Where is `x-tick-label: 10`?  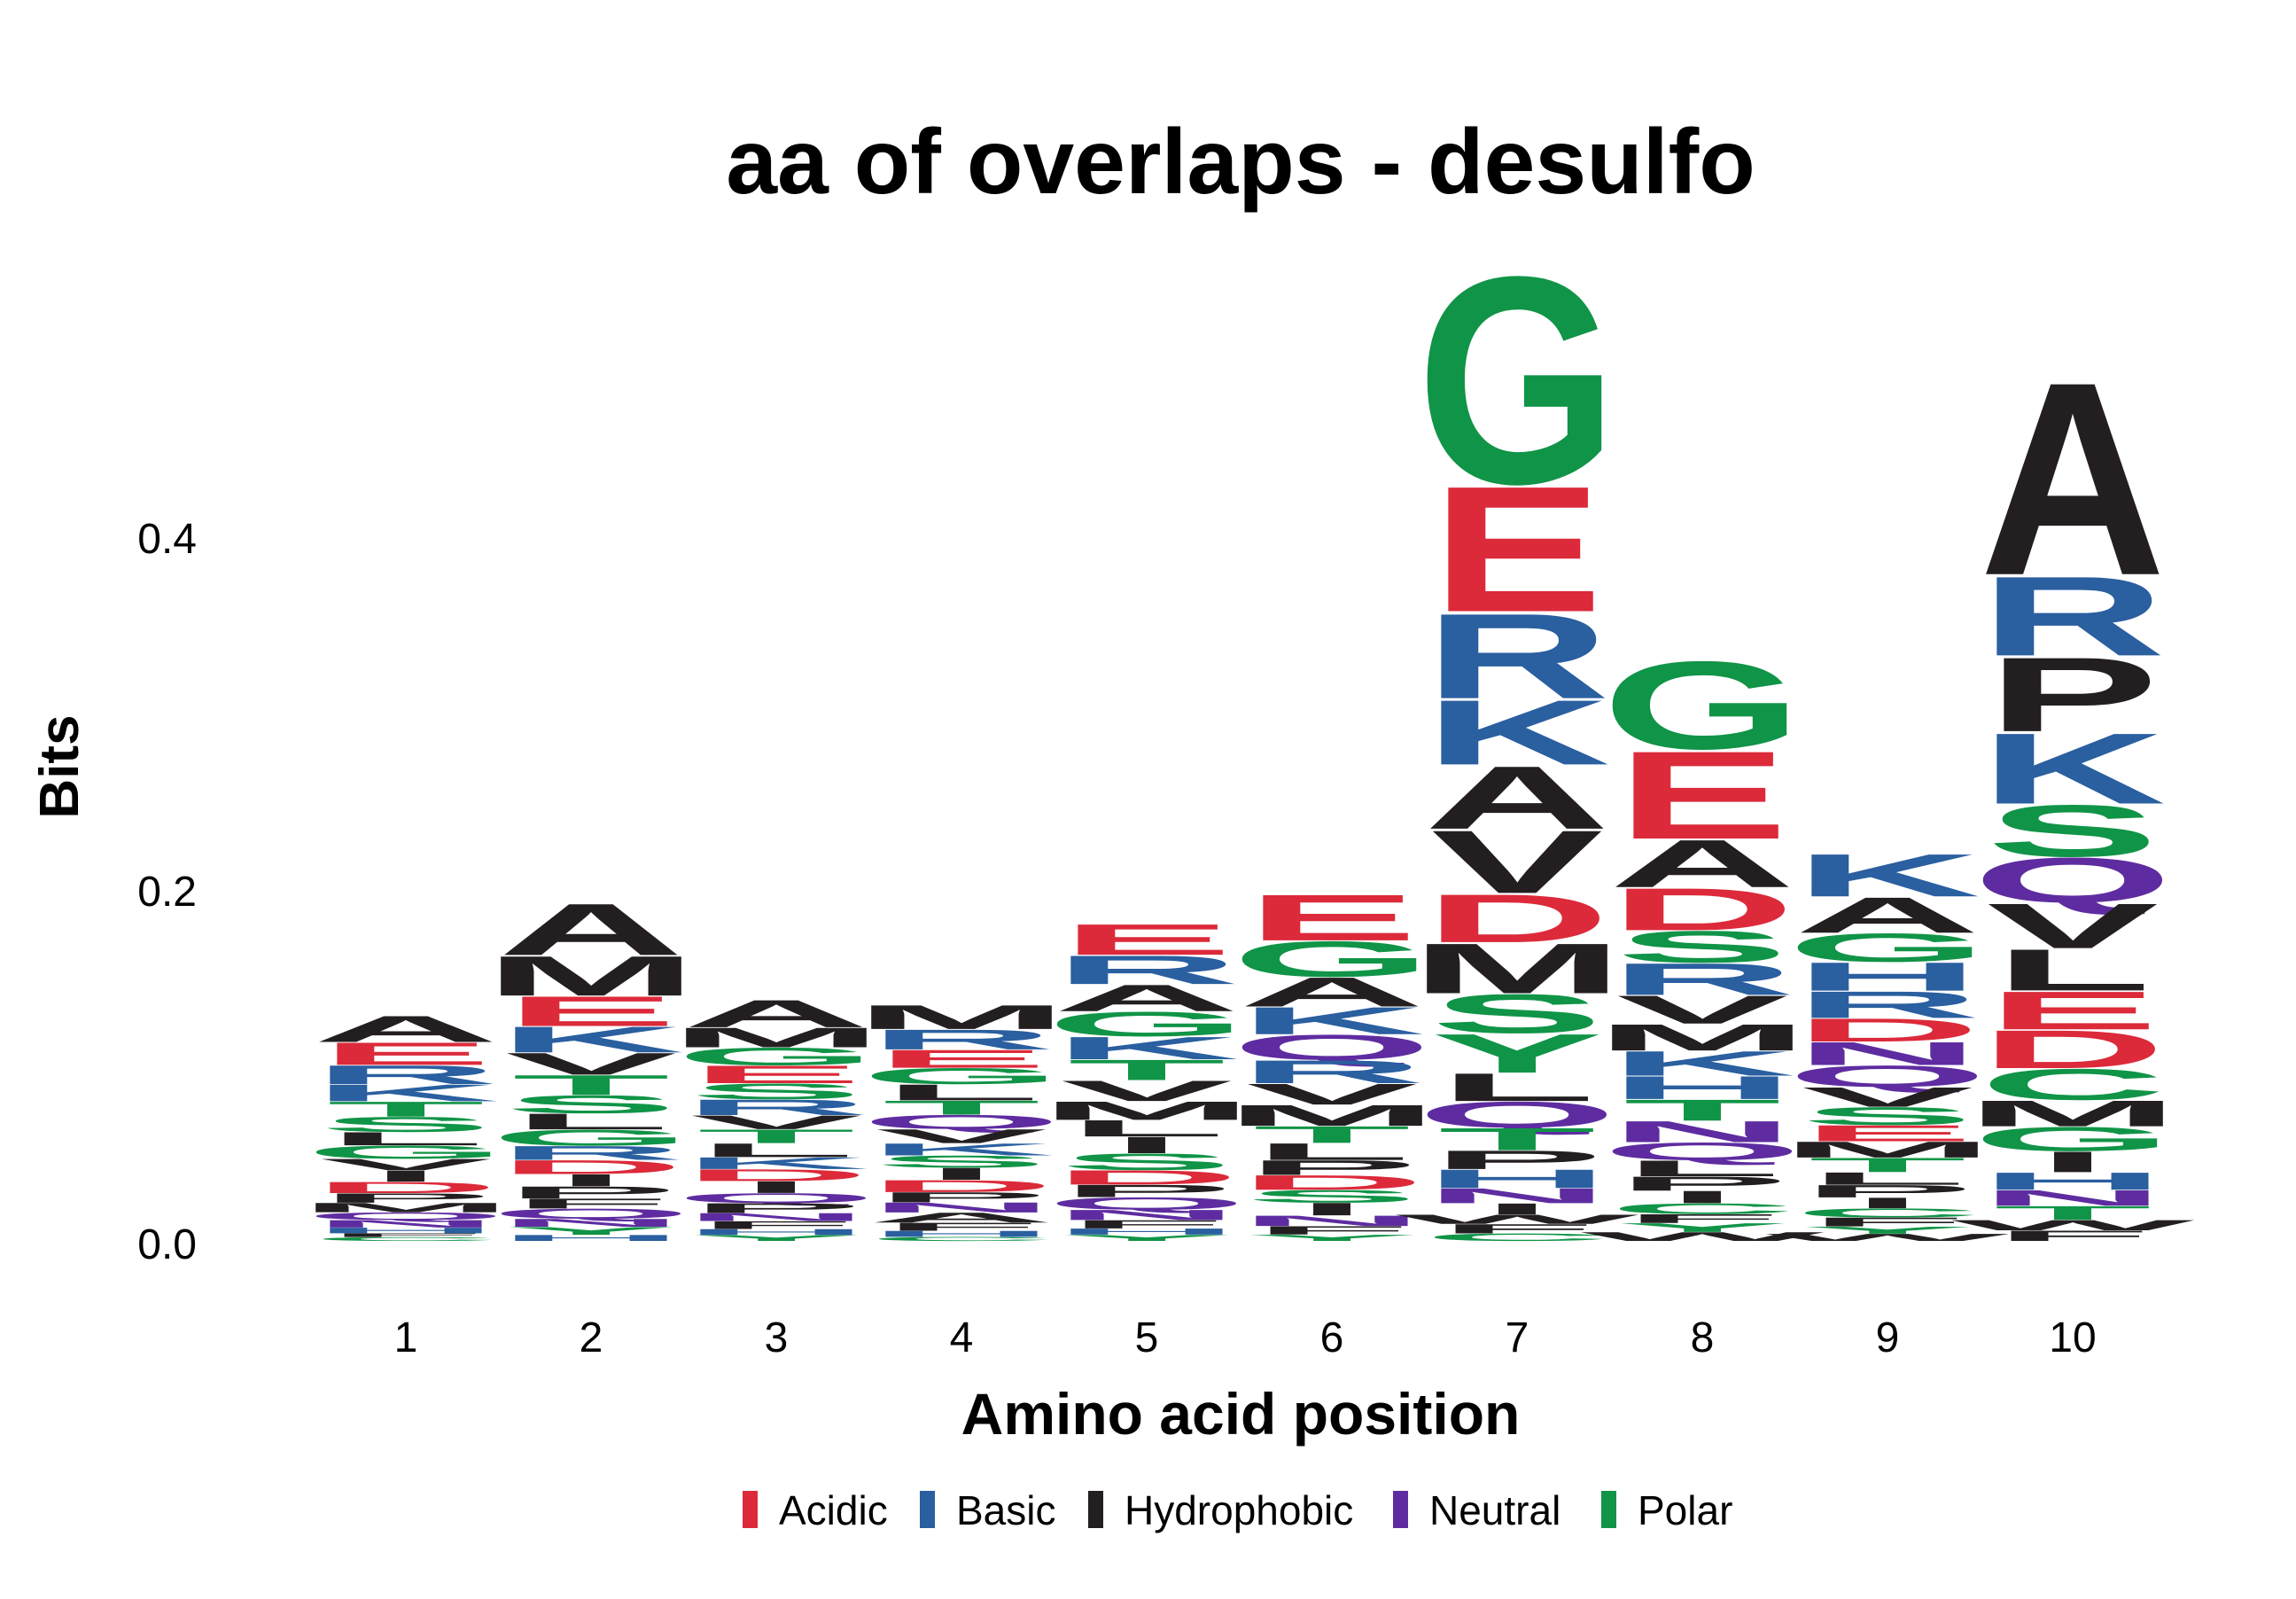 x-tick-label: 10 is located at coordinates (2072, 1337).